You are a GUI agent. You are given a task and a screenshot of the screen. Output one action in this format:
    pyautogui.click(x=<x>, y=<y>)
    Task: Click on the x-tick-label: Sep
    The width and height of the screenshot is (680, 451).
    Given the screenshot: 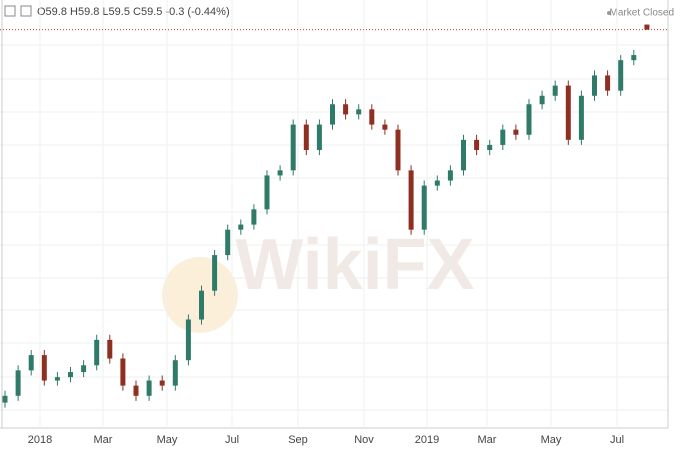 What is the action you would take?
    pyautogui.click(x=298, y=440)
    